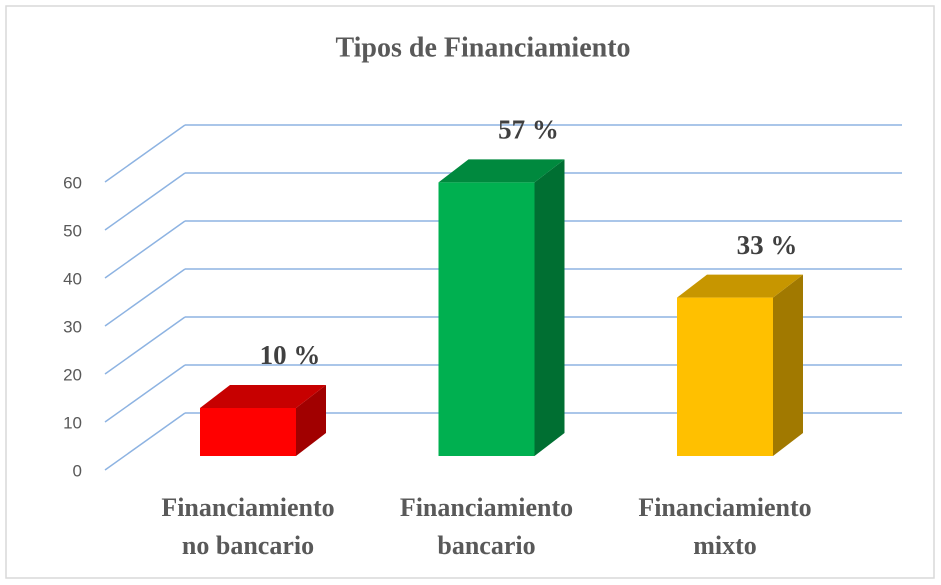 Image resolution: width=941 pixels, height=585 pixels. I want to click on value-label: 10 %, so click(290, 355).